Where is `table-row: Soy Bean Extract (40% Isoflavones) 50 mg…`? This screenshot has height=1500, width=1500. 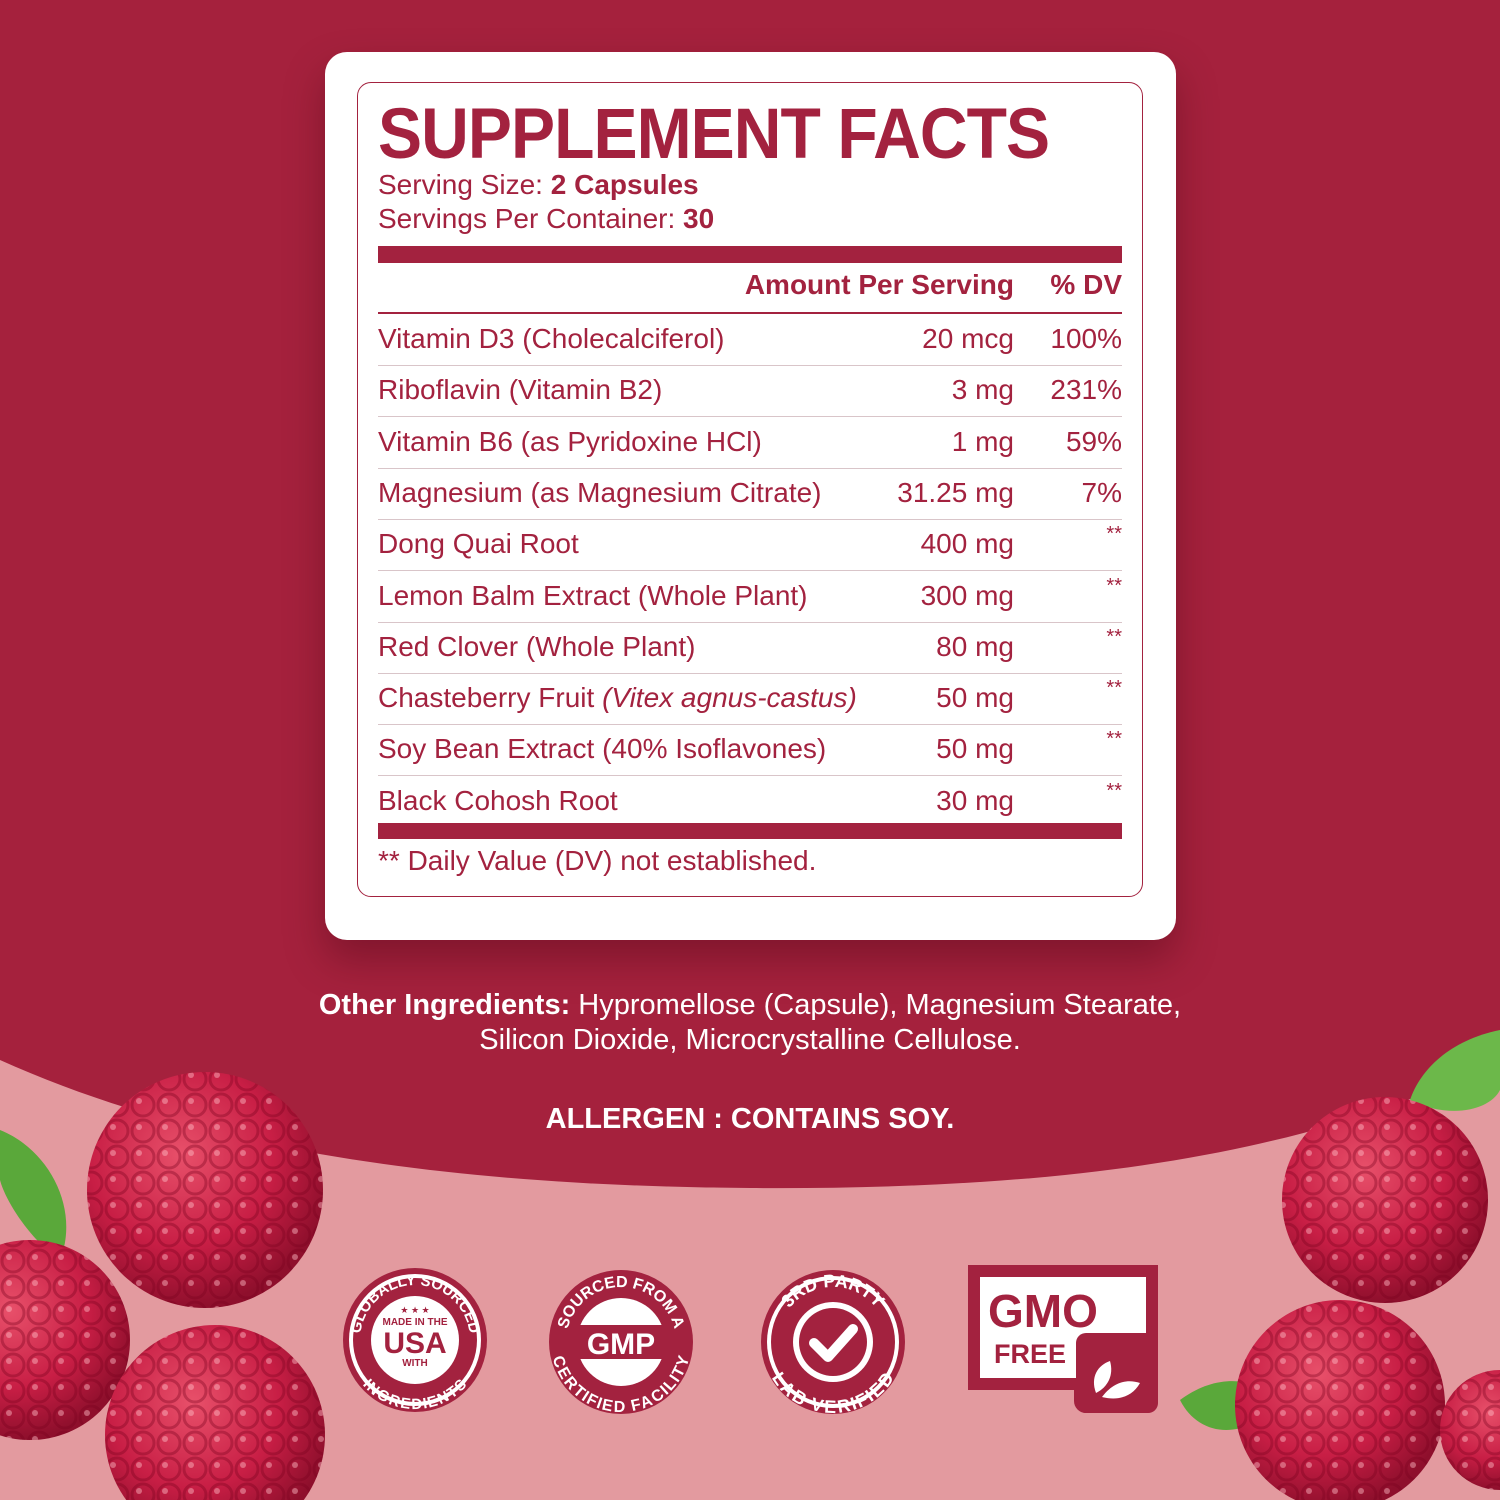
table-row: Soy Bean Extract (40% Isoflavones) 50 mg… is located at coordinates (750, 750).